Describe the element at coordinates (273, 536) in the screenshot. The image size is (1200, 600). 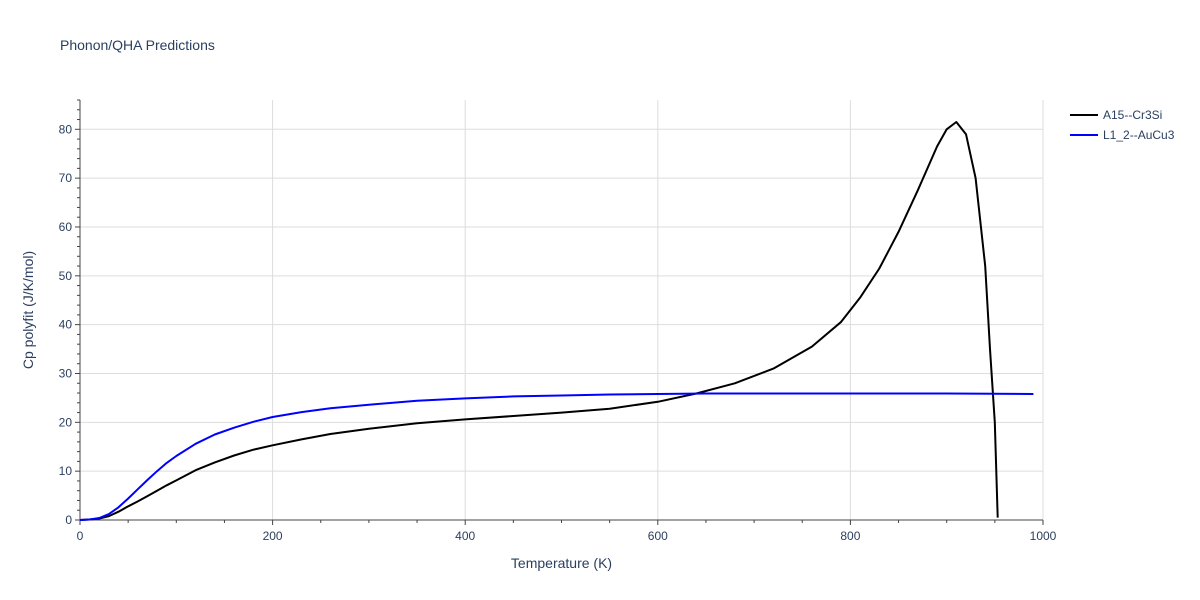
I see `x-tick-label: 200` at that location.